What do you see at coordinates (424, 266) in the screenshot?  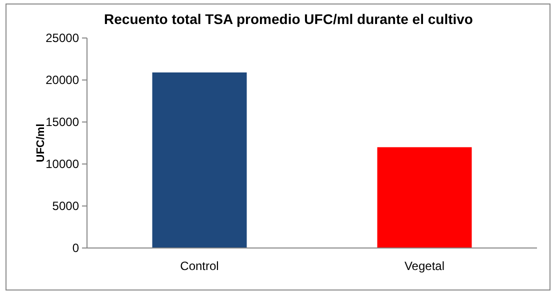 I see `x-tick-label: Vegetal` at bounding box center [424, 266].